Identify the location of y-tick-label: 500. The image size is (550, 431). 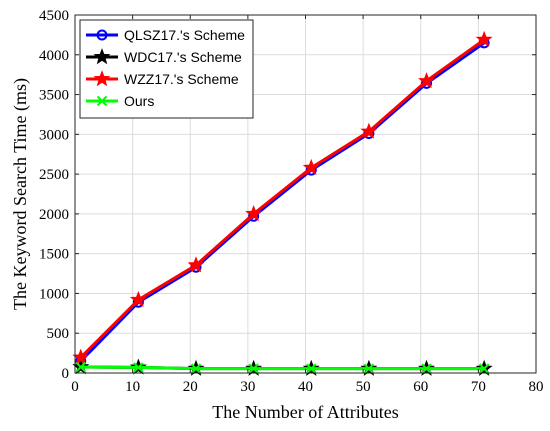
(58, 334).